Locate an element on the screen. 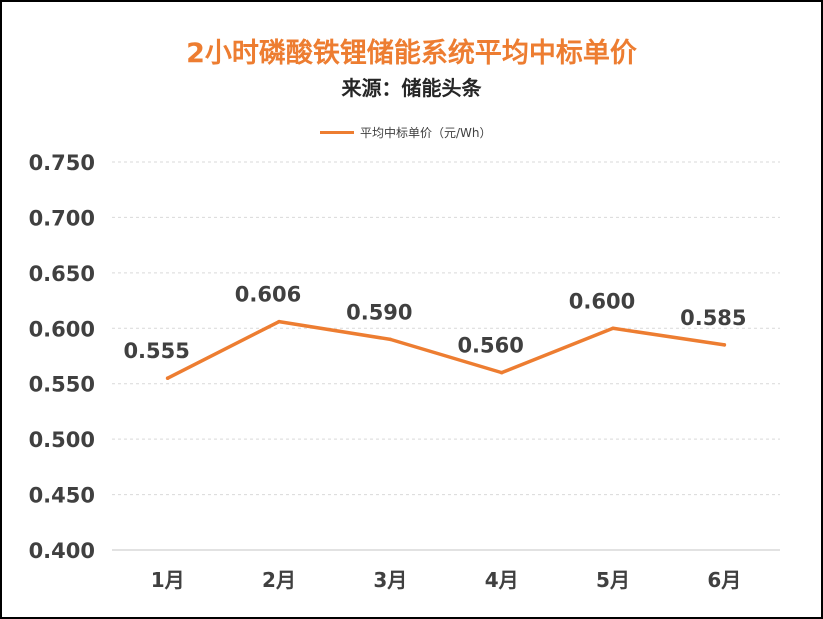 The width and height of the screenshot is (823, 619). y-tick-label: 0.550 is located at coordinates (62, 385).